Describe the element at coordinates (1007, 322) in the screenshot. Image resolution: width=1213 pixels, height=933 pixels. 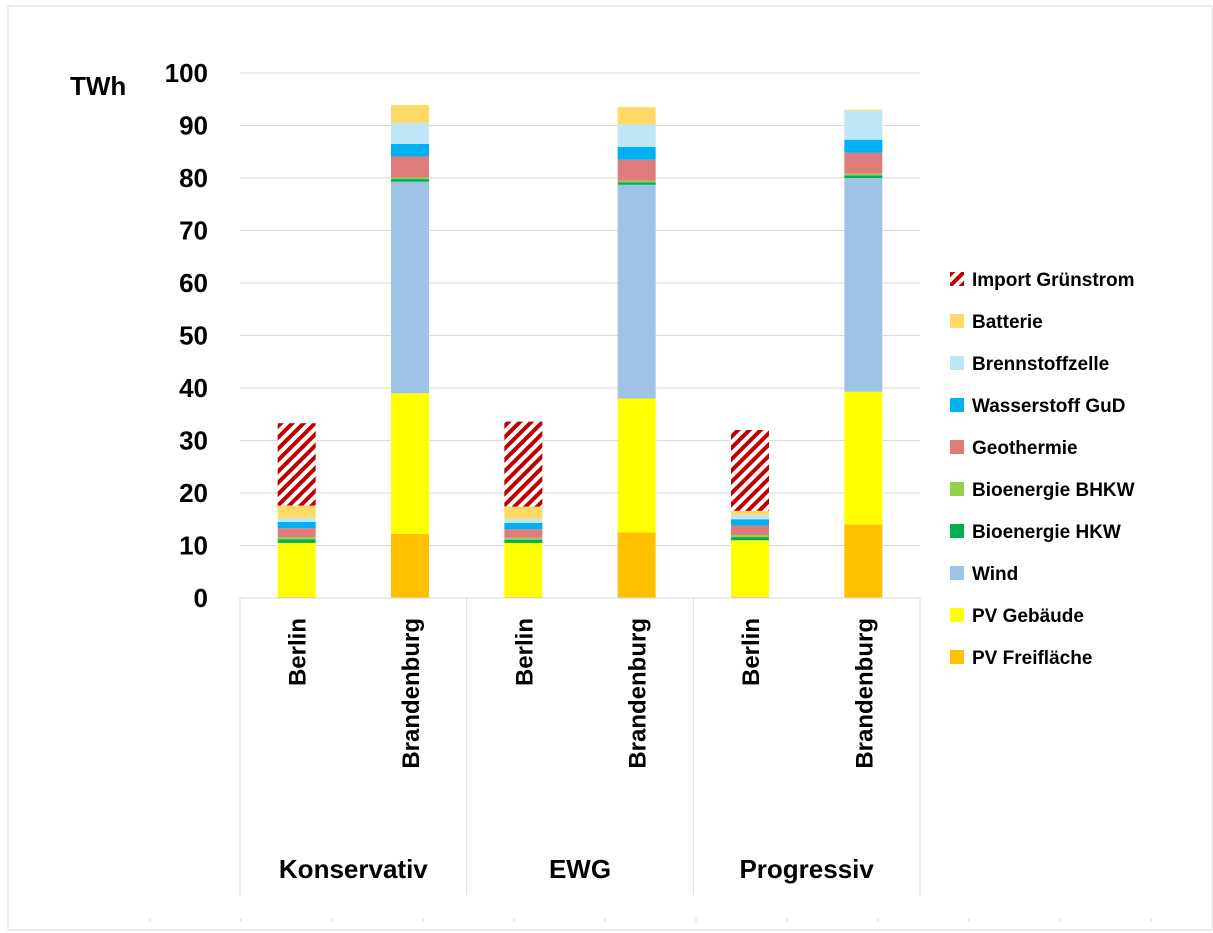
I see `legend-label: Batterie` at that location.